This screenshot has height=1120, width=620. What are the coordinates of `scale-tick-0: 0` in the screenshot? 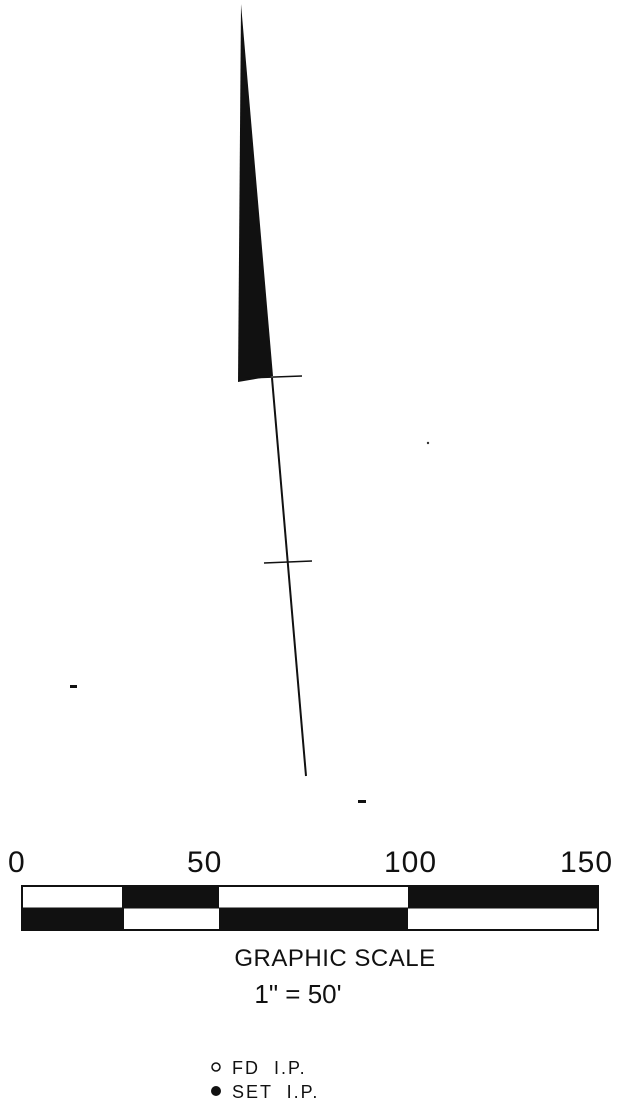 It's located at (17, 862).